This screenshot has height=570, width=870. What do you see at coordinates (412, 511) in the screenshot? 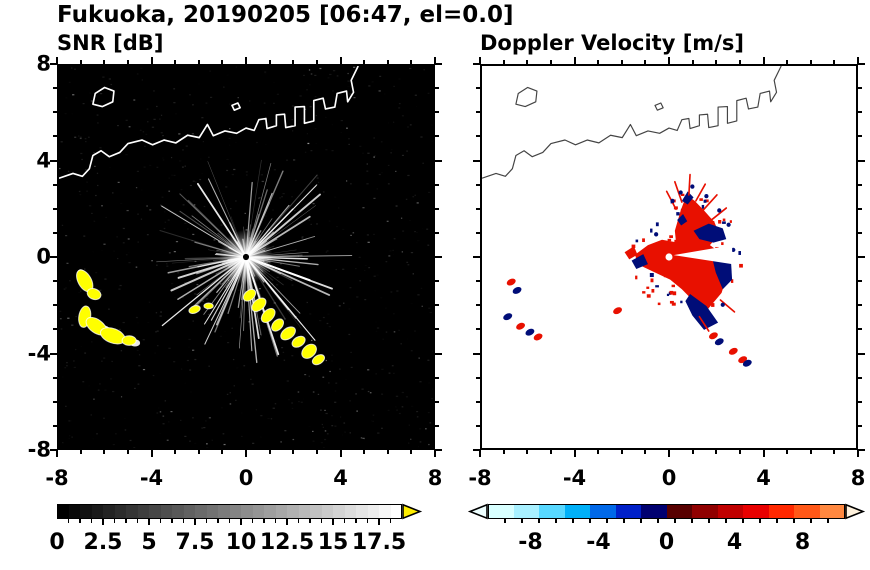
I see `colorbar-overflow-arrow` at bounding box center [412, 511].